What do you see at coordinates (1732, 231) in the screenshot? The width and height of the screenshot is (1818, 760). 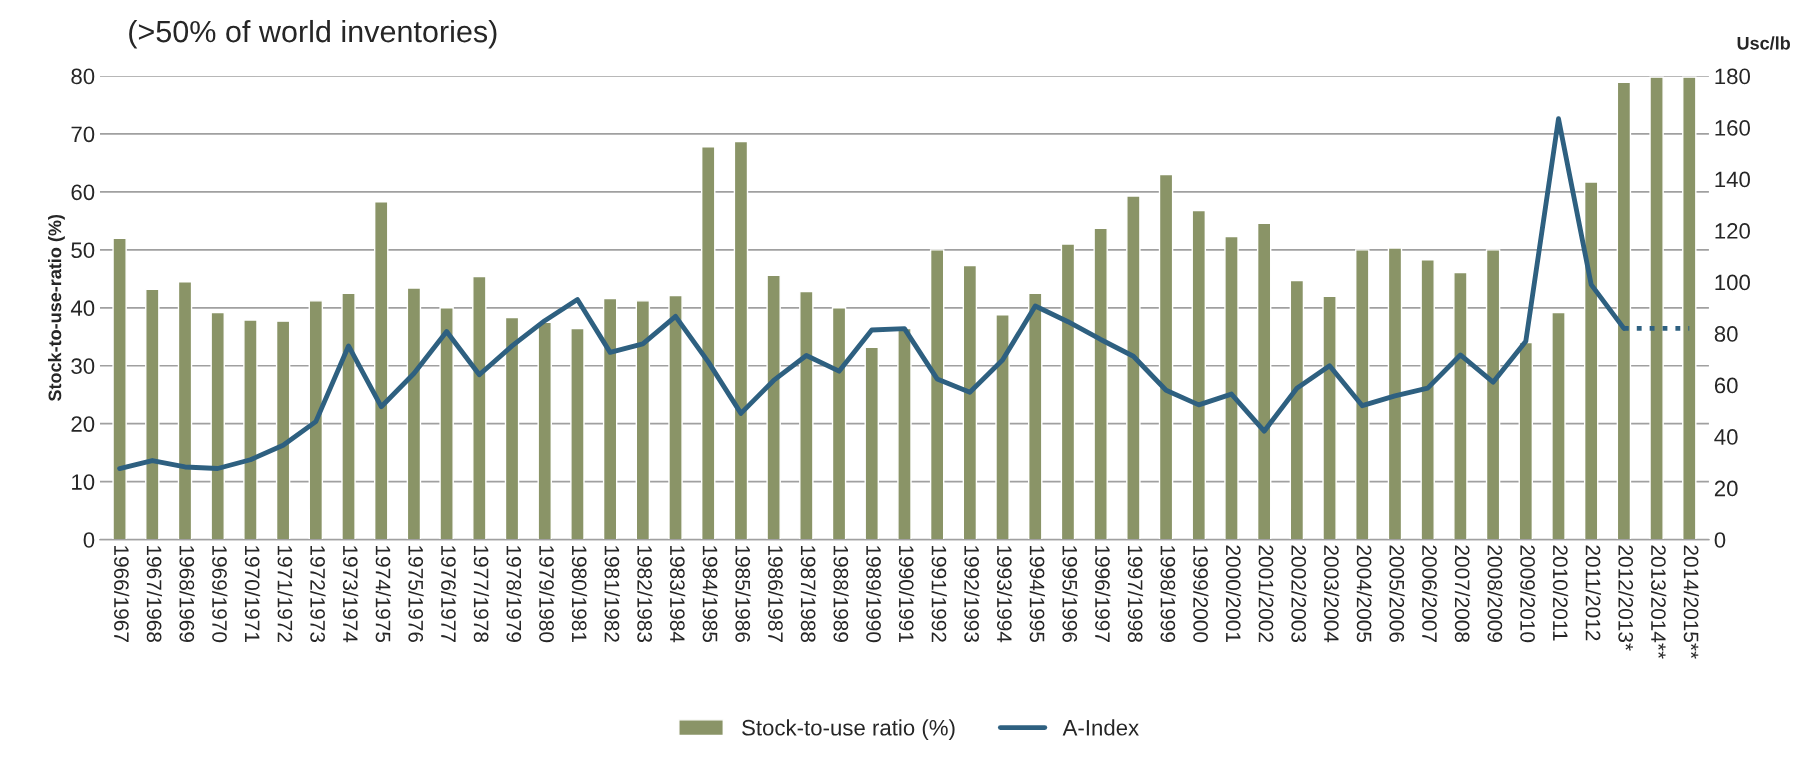 I see `y2-tick-label: 120` at bounding box center [1732, 231].